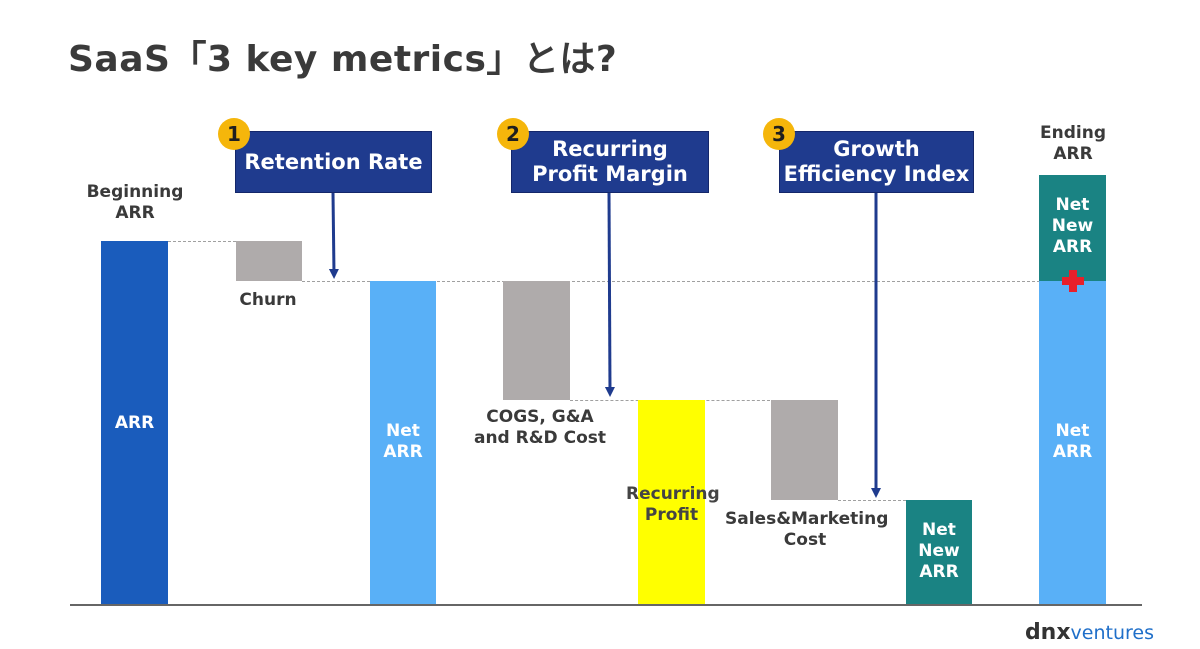 Image resolution: width=1200 pixels, height=649 pixels. Describe the element at coordinates (807, 529) in the screenshot. I see `sales-marketing-label: Sales&Marketing Cost` at that location.